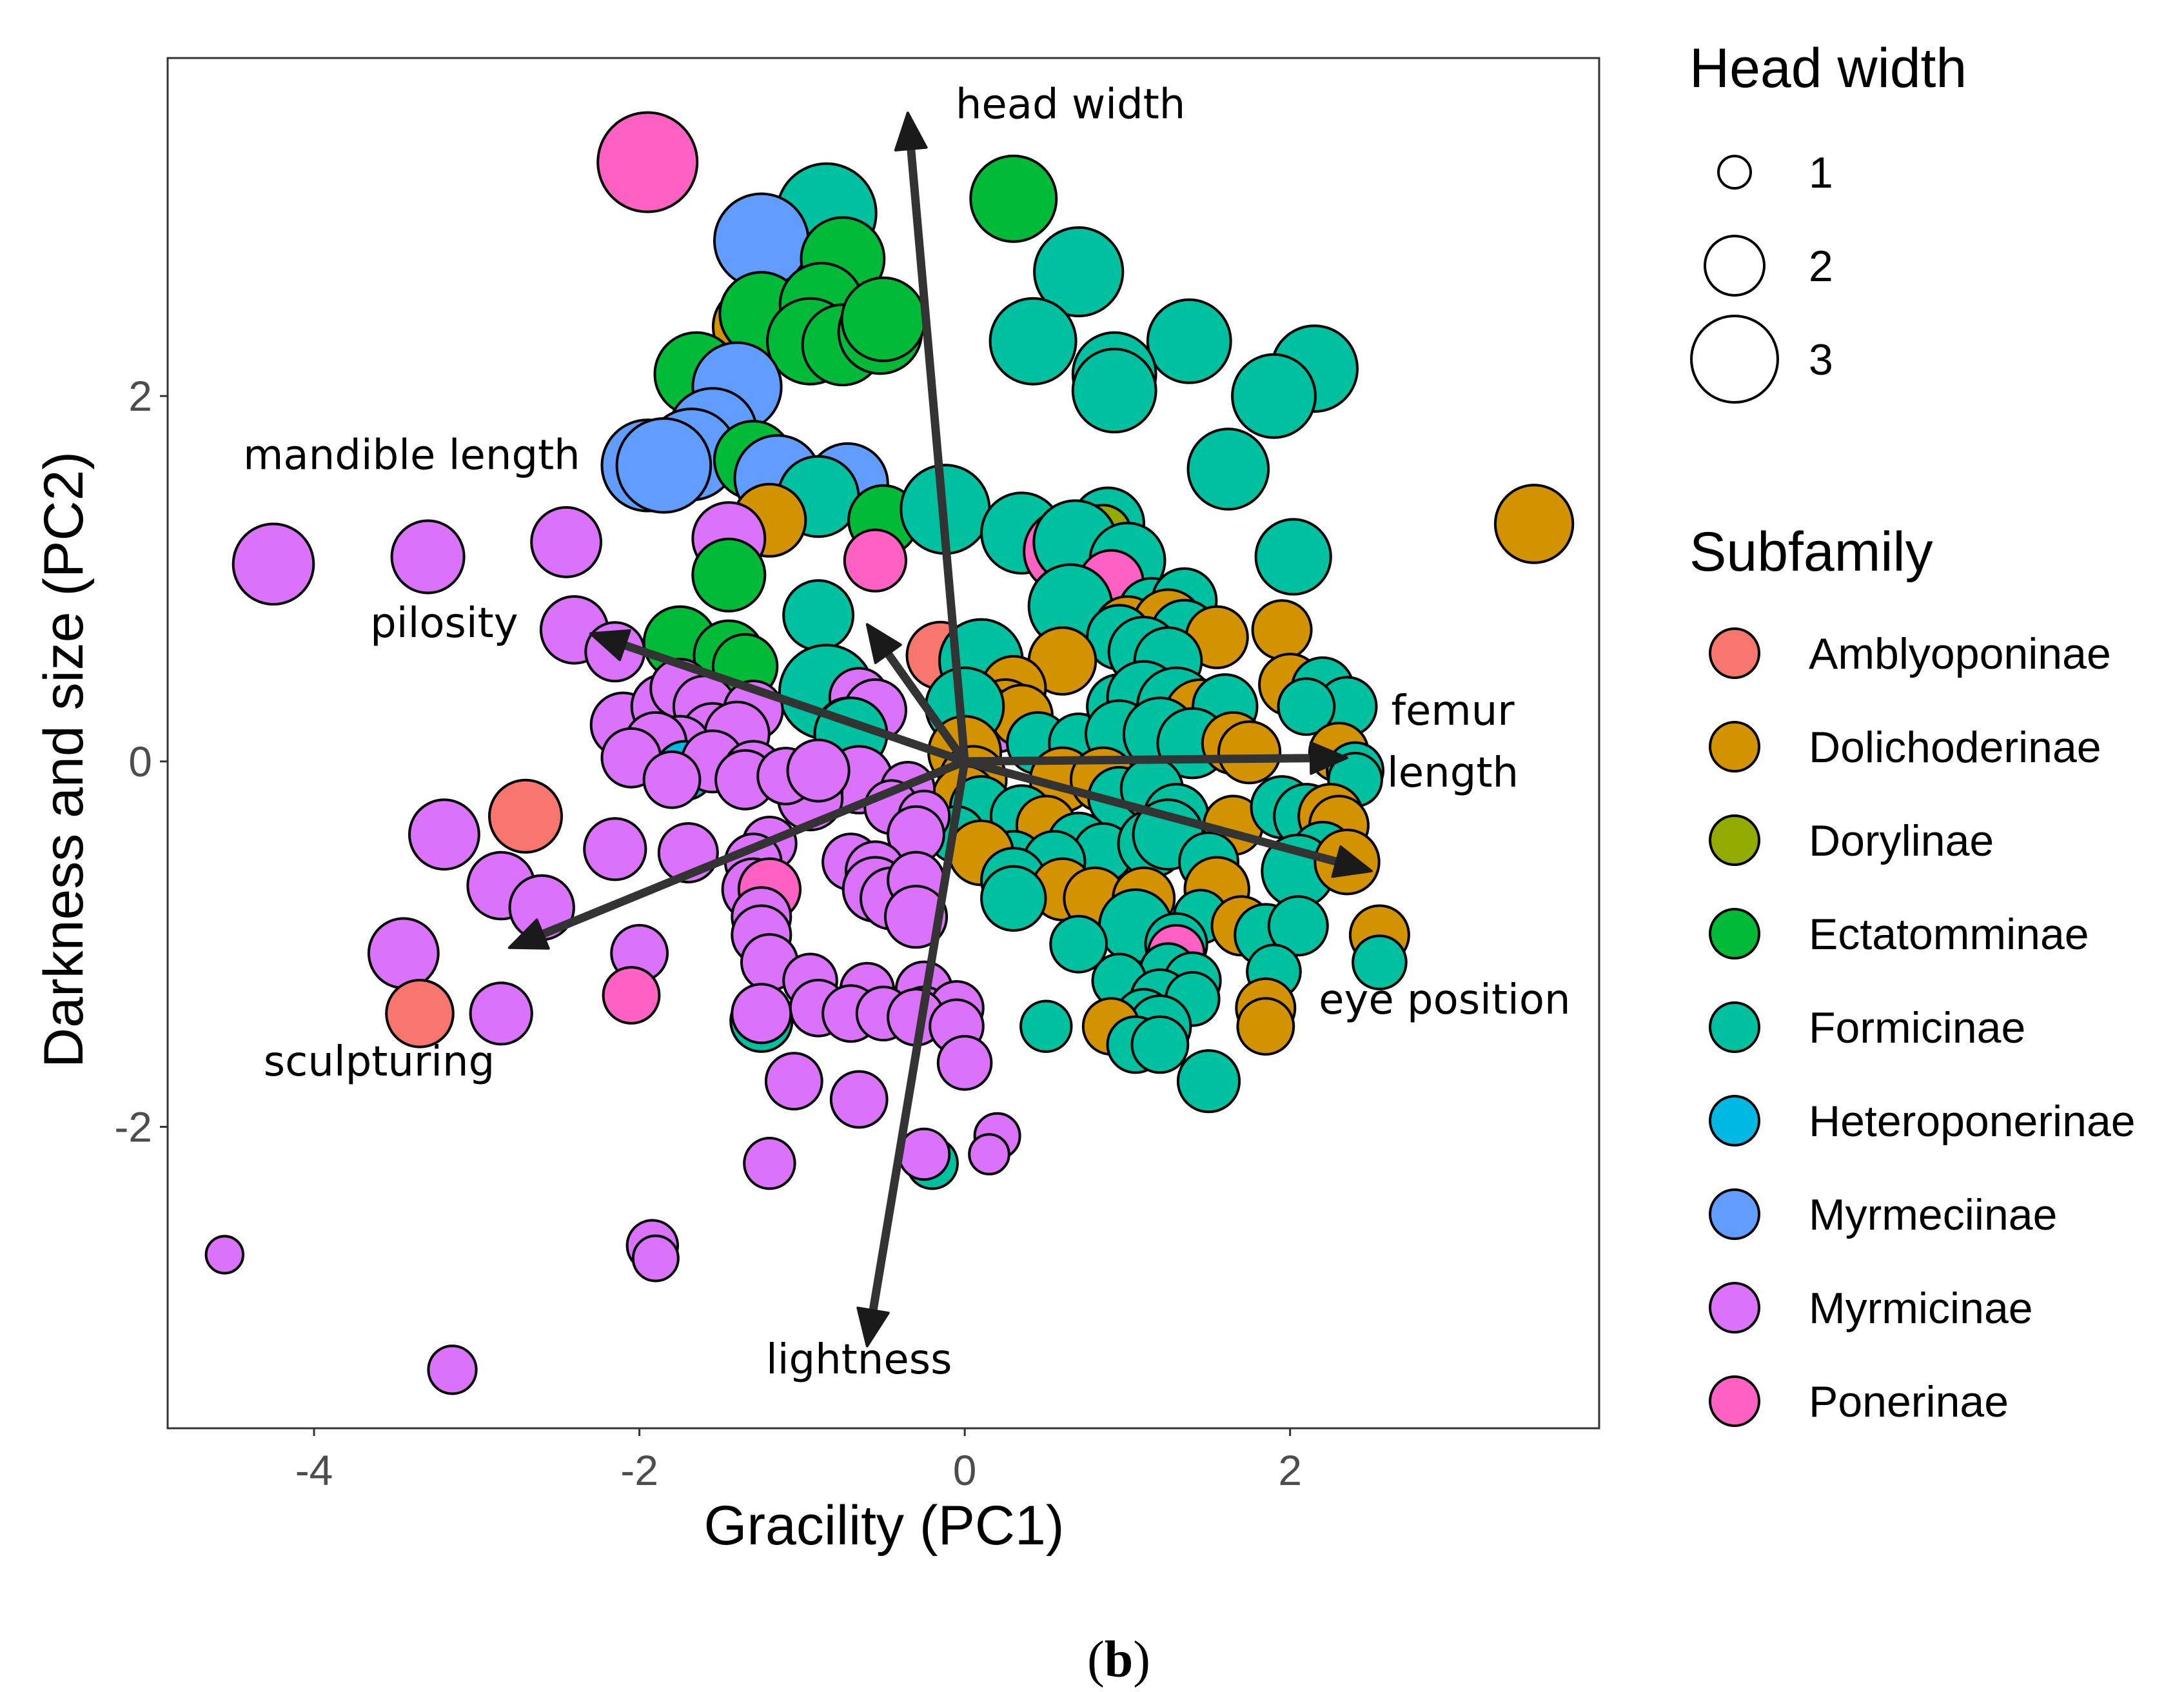  What do you see at coordinates (1949, 934) in the screenshot?
I see `subfamily-legend-label: Ectatomminae` at bounding box center [1949, 934].